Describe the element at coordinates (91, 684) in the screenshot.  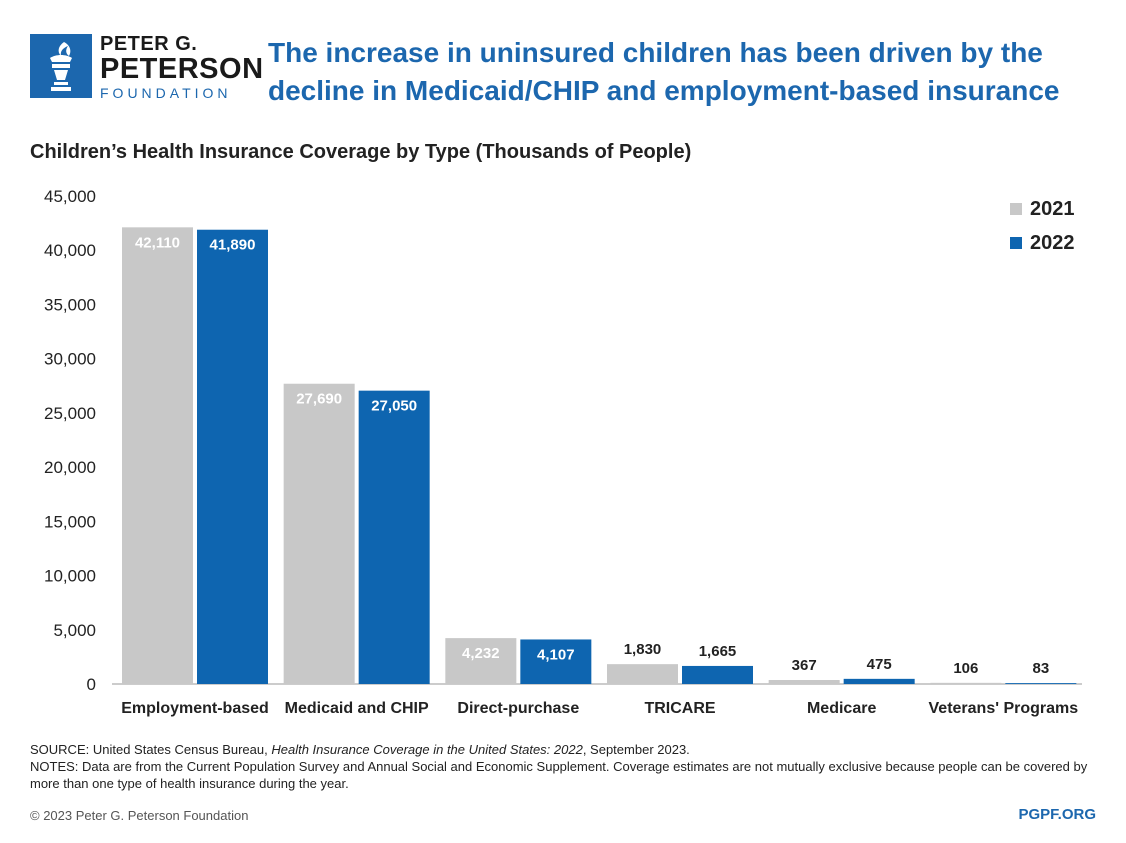
I see `y-tick-label: 0` at that location.